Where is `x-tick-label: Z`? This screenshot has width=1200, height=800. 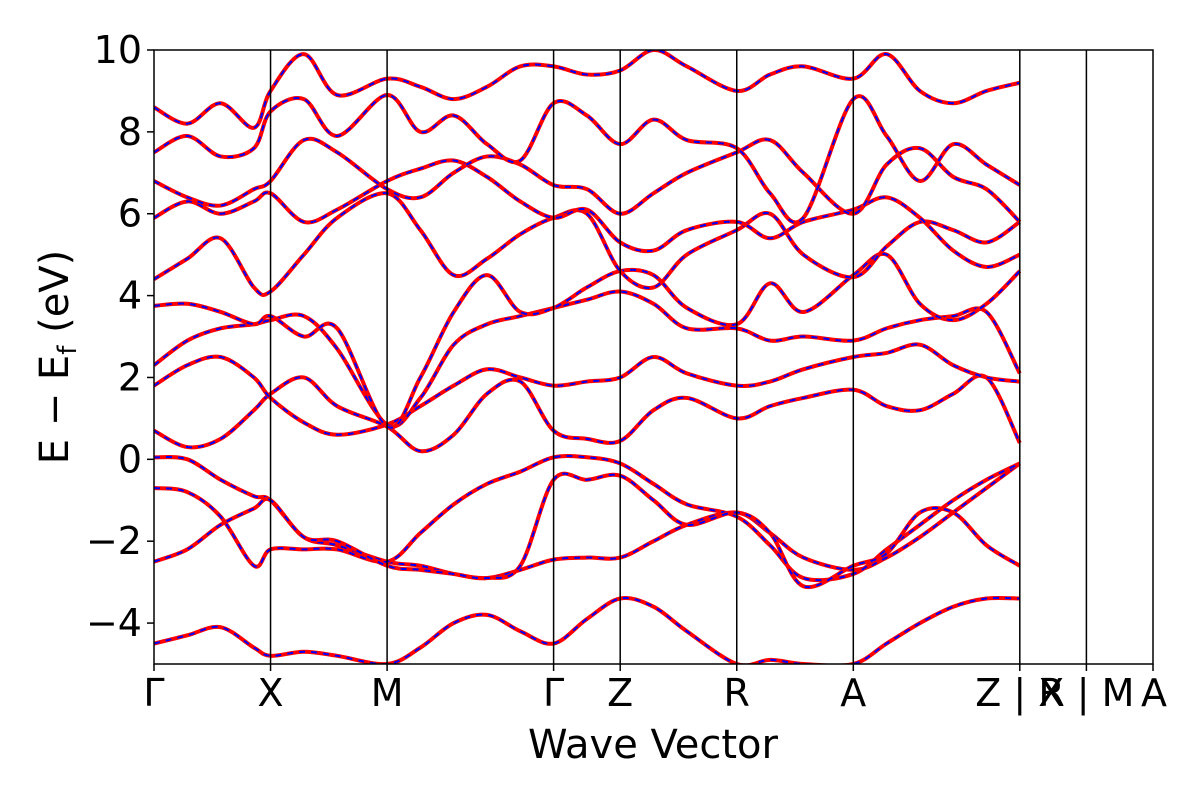
x-tick-label: Z is located at coordinates (620, 693).